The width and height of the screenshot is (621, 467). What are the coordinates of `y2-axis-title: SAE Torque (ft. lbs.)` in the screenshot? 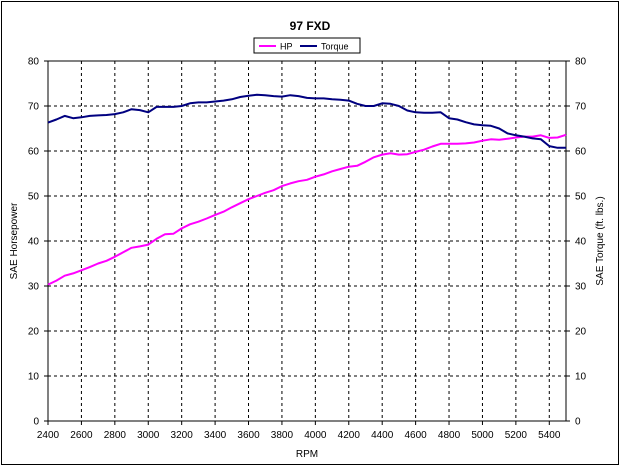 It's located at (600, 240).